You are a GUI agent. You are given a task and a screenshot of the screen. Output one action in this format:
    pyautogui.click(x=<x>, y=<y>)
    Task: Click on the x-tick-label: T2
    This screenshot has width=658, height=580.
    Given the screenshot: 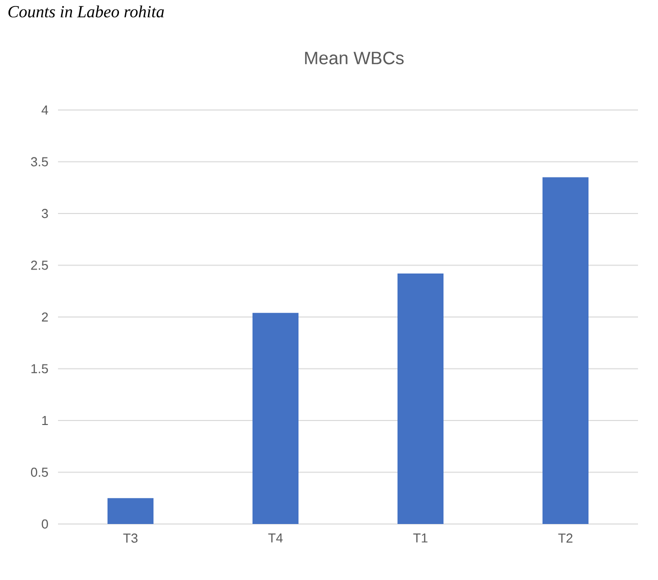 What is the action you would take?
    pyautogui.click(x=565, y=538)
    